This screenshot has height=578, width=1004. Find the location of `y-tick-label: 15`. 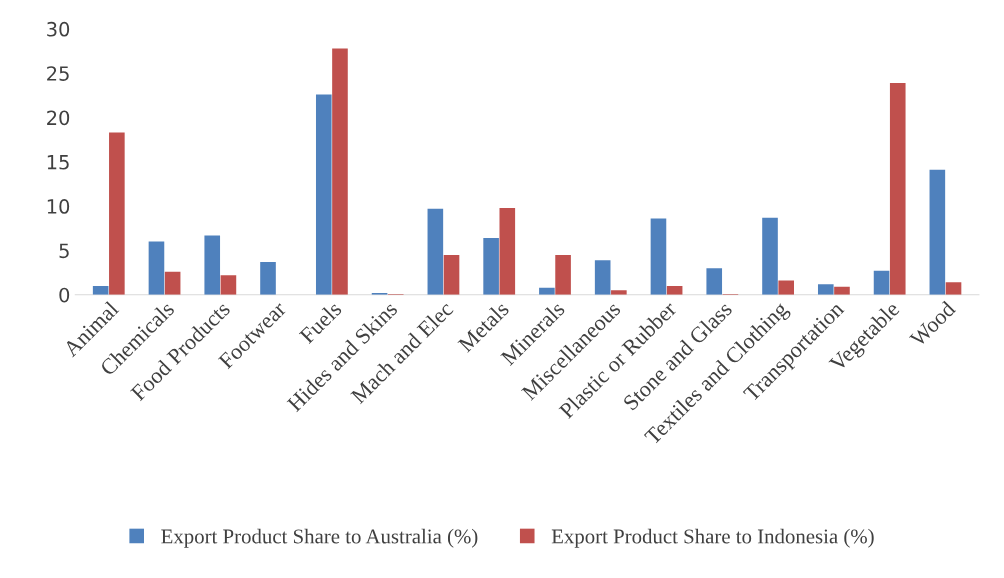

y-tick-label: 15 is located at coordinates (58, 162).